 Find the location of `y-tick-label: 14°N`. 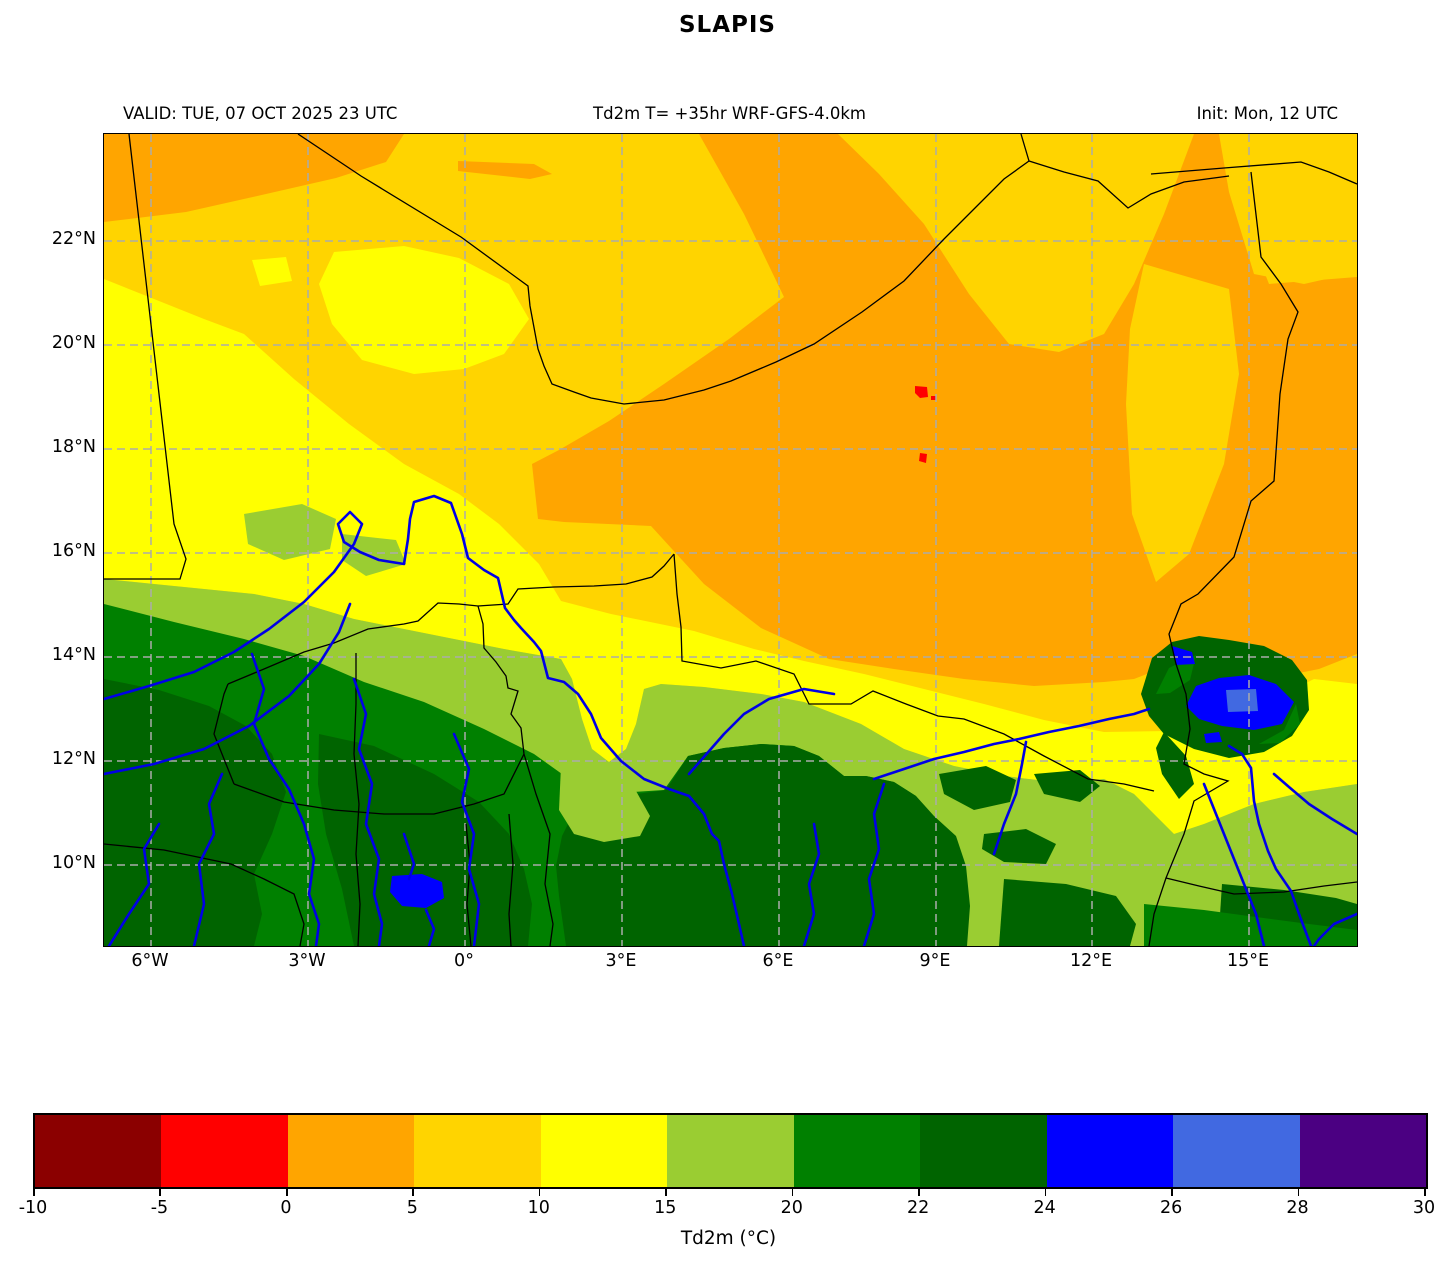

y-tick-label: 14°N is located at coordinates (73, 655).